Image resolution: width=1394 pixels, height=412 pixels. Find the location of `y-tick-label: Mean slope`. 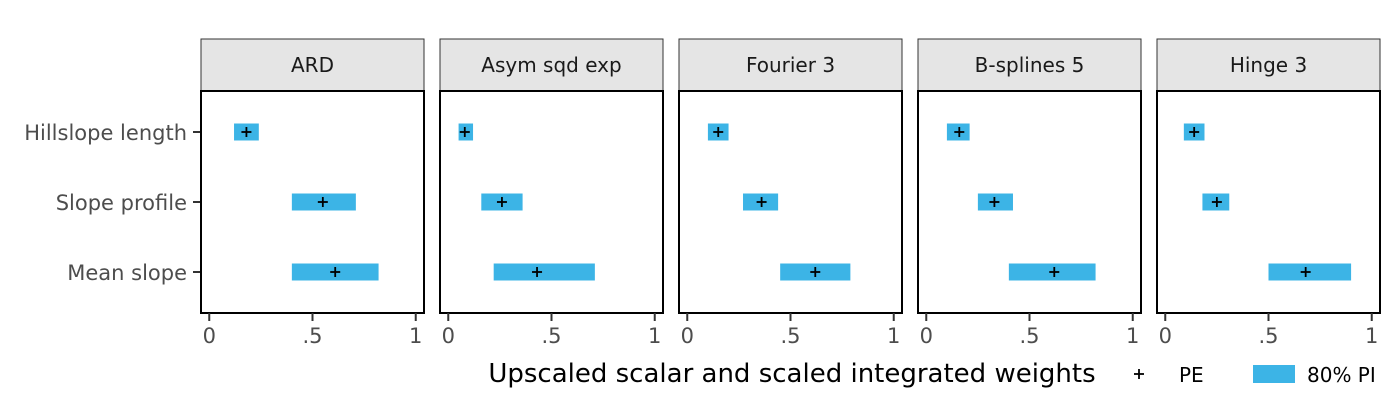

y-tick-label: Mean slope is located at coordinates (127, 273).